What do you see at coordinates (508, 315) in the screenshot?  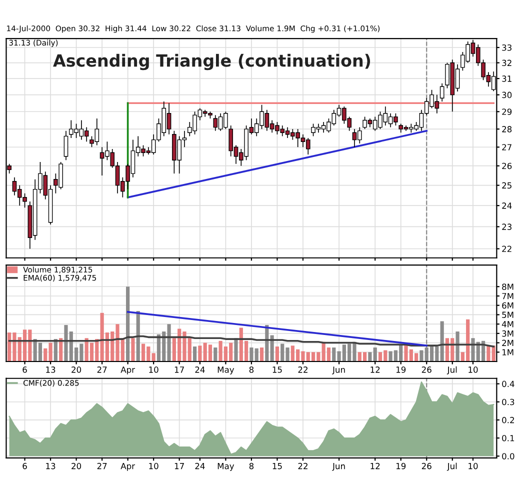 I see `y-tick-label: 5M` at bounding box center [508, 315].